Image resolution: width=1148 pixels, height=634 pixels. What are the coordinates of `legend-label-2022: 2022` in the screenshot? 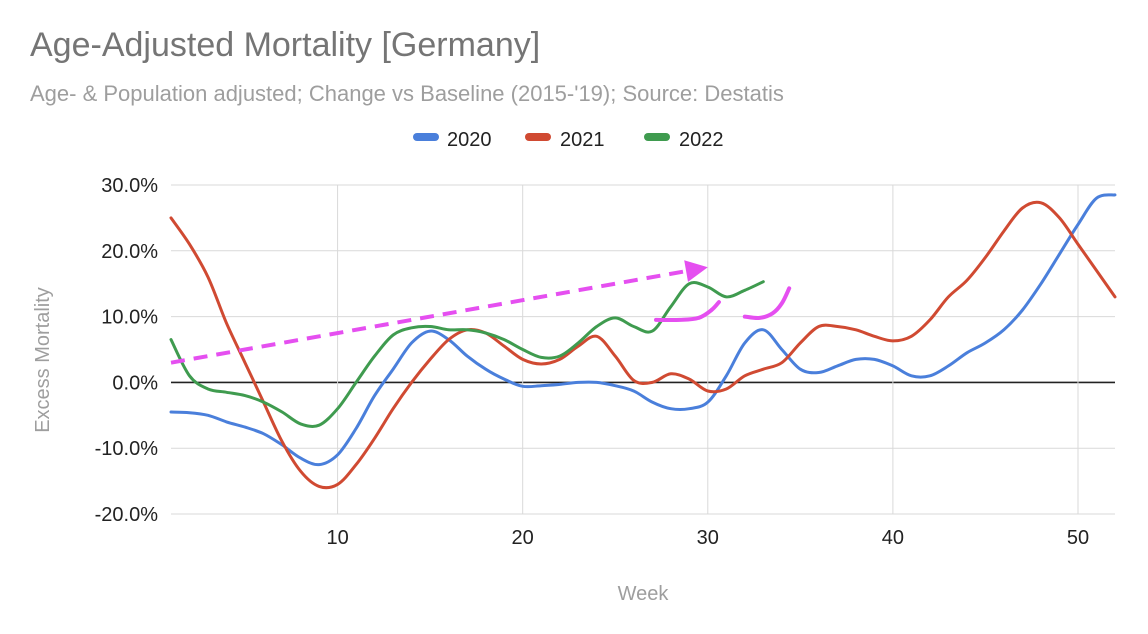 It's located at (701, 140).